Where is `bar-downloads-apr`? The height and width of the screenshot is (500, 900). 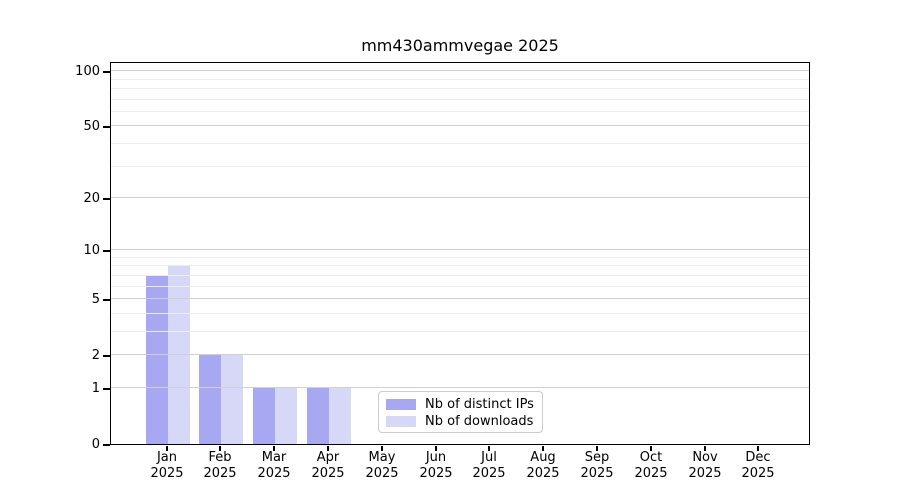
bar-downloads-apr is located at coordinates (340, 416).